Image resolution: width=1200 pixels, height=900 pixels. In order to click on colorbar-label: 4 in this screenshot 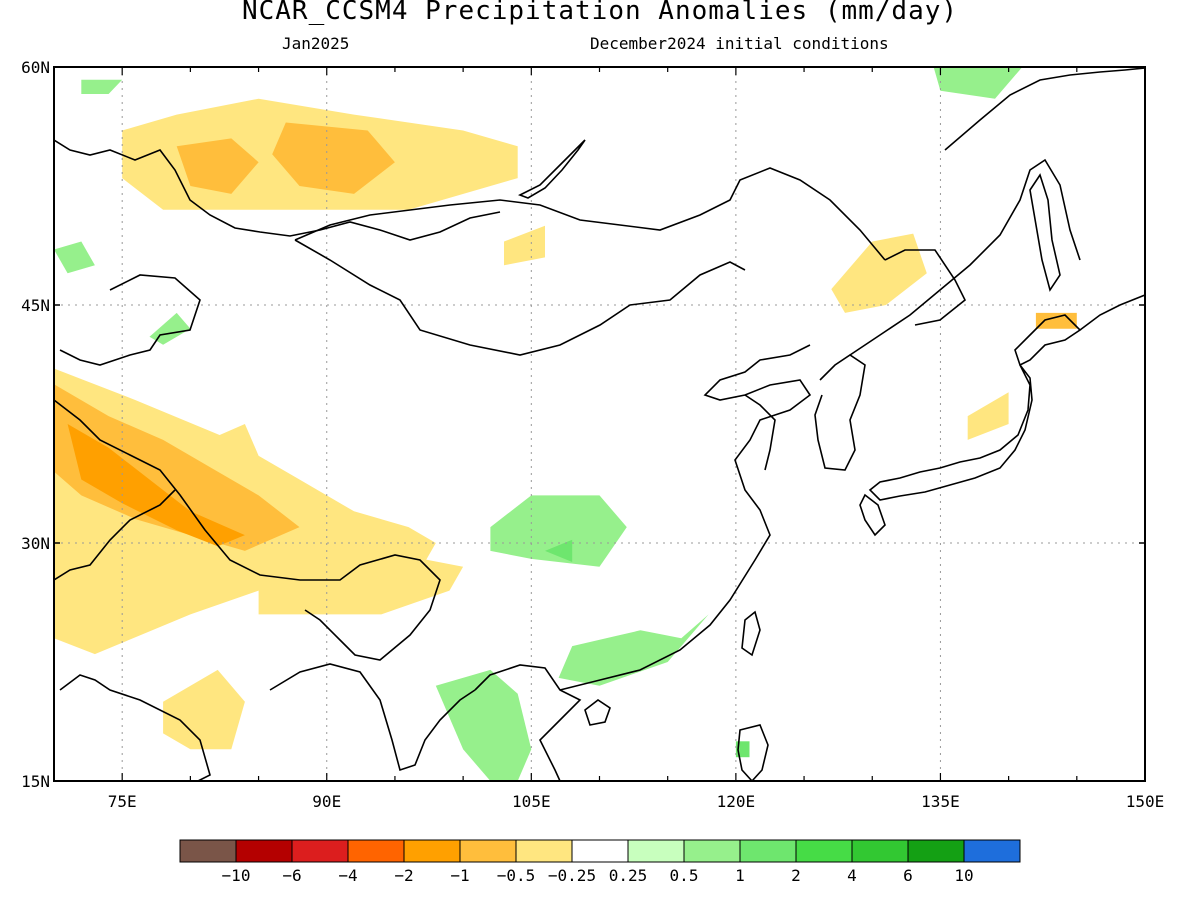, I will do `click(852, 875)`.